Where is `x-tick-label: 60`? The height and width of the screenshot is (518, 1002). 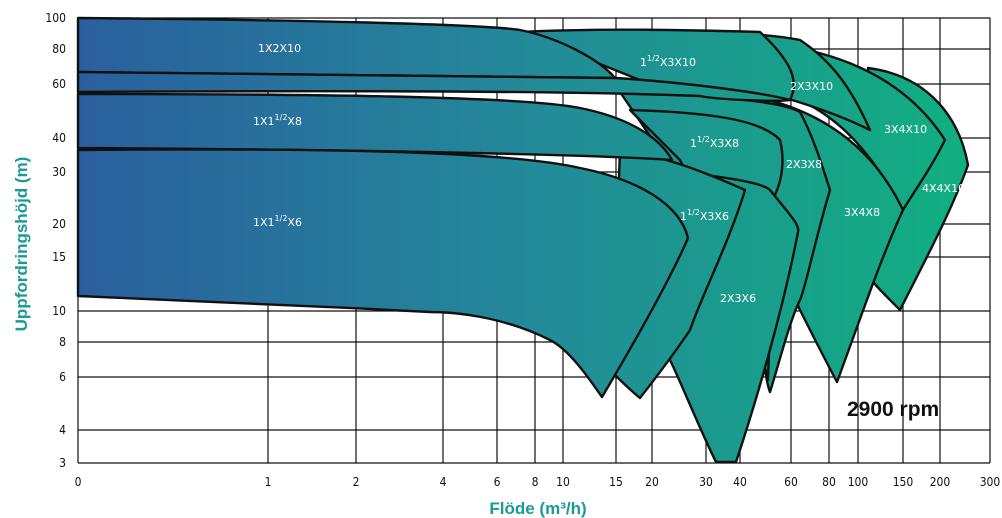 x-tick-label: 60 is located at coordinates (791, 482).